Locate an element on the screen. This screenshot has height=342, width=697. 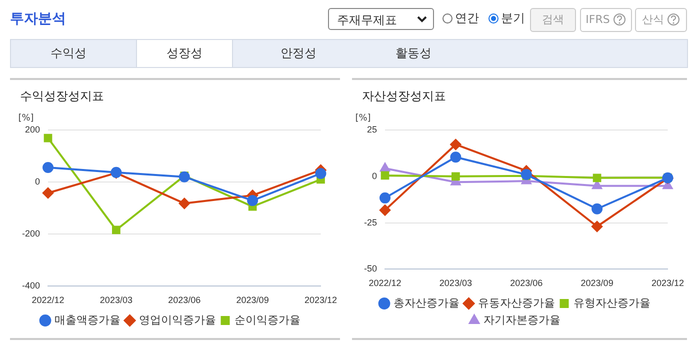
legend-label: 자기자본증가율 is located at coordinates (521, 319).